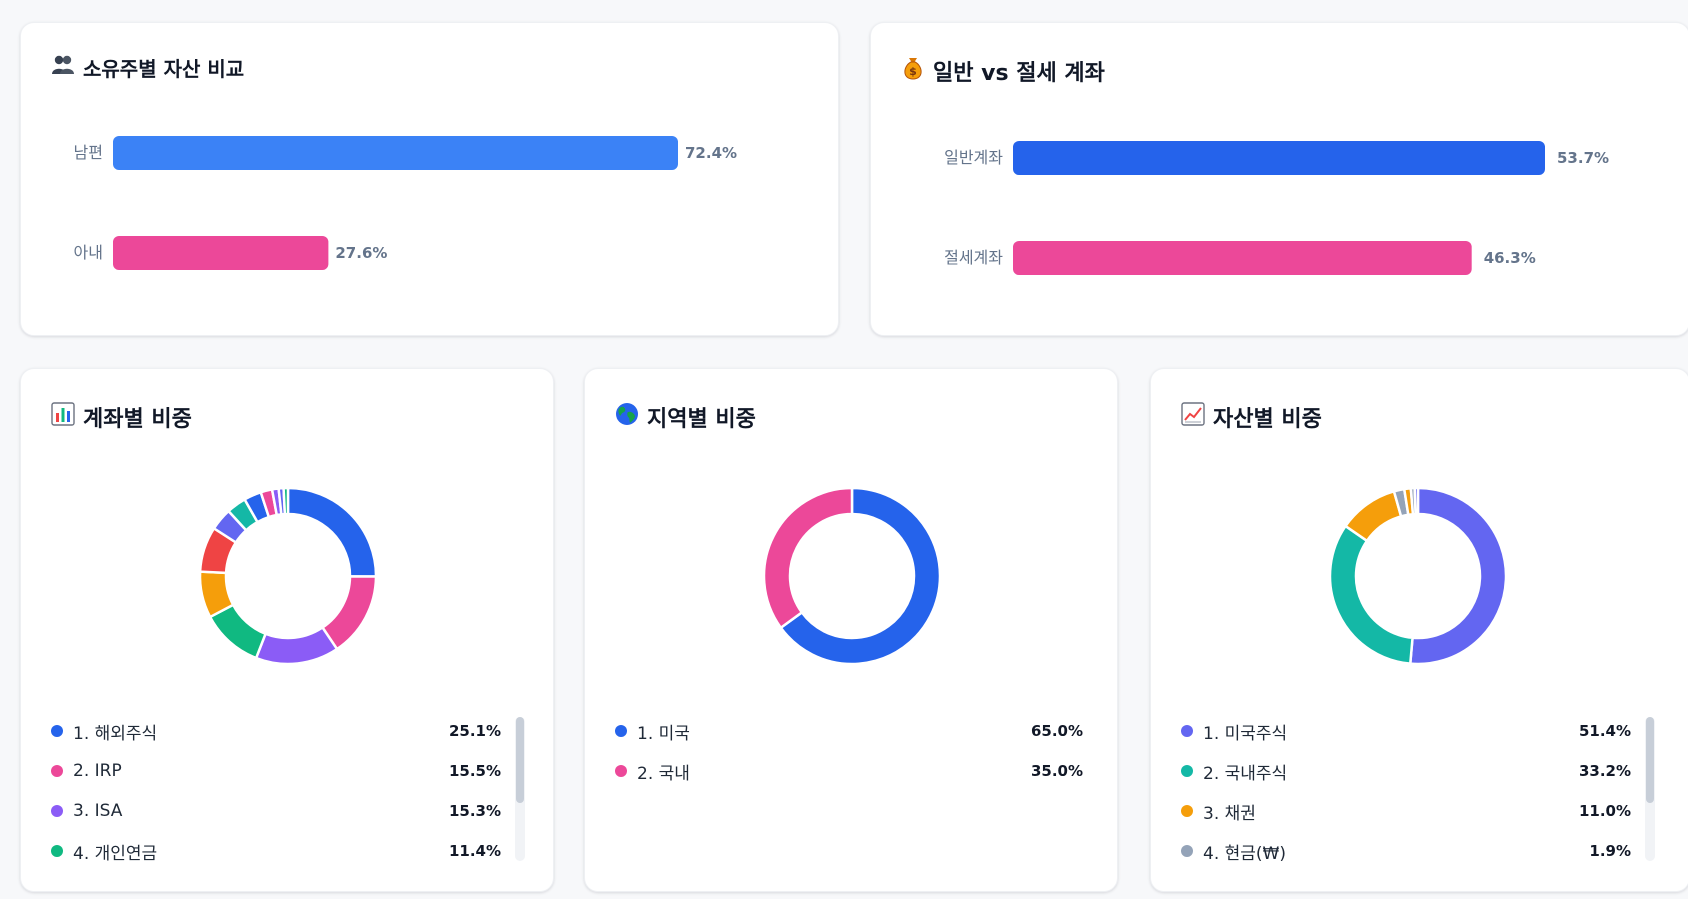 This screenshot has height=899, width=1688. Describe the element at coordinates (1244, 853) in the screenshot. I see `legend-label: 4. 현금(₩)` at that location.